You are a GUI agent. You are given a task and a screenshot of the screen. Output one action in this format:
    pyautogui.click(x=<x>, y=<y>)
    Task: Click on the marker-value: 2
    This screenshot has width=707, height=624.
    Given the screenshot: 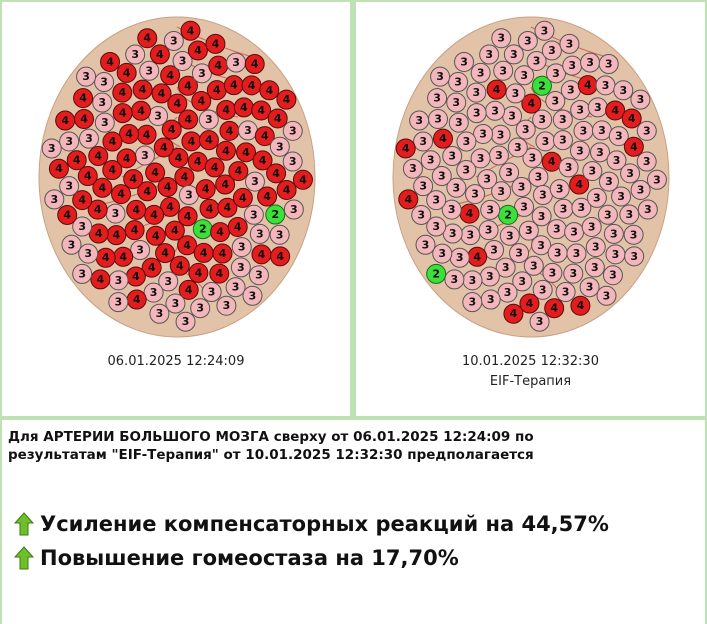 What is the action you would take?
    pyautogui.click(x=275, y=214)
    